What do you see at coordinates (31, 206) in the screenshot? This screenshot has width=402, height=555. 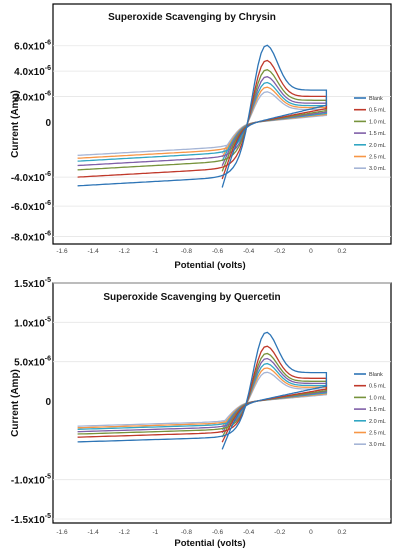 I see `y-tick-label: -6.0x10⁻⁶` at bounding box center [31, 206].